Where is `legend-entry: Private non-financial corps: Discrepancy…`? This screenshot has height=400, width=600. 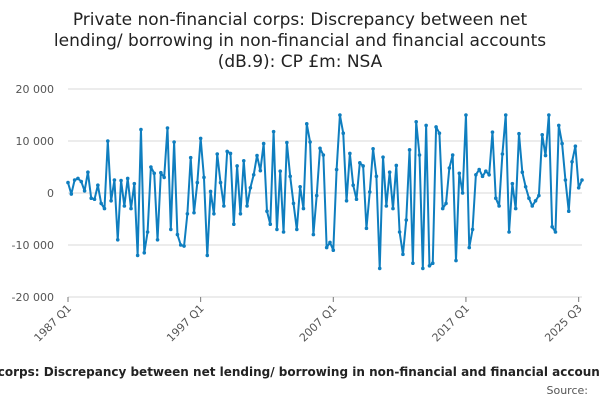
legend-entry: Private non-financial corps: Discrepancy… is located at coordinates (300, 372).